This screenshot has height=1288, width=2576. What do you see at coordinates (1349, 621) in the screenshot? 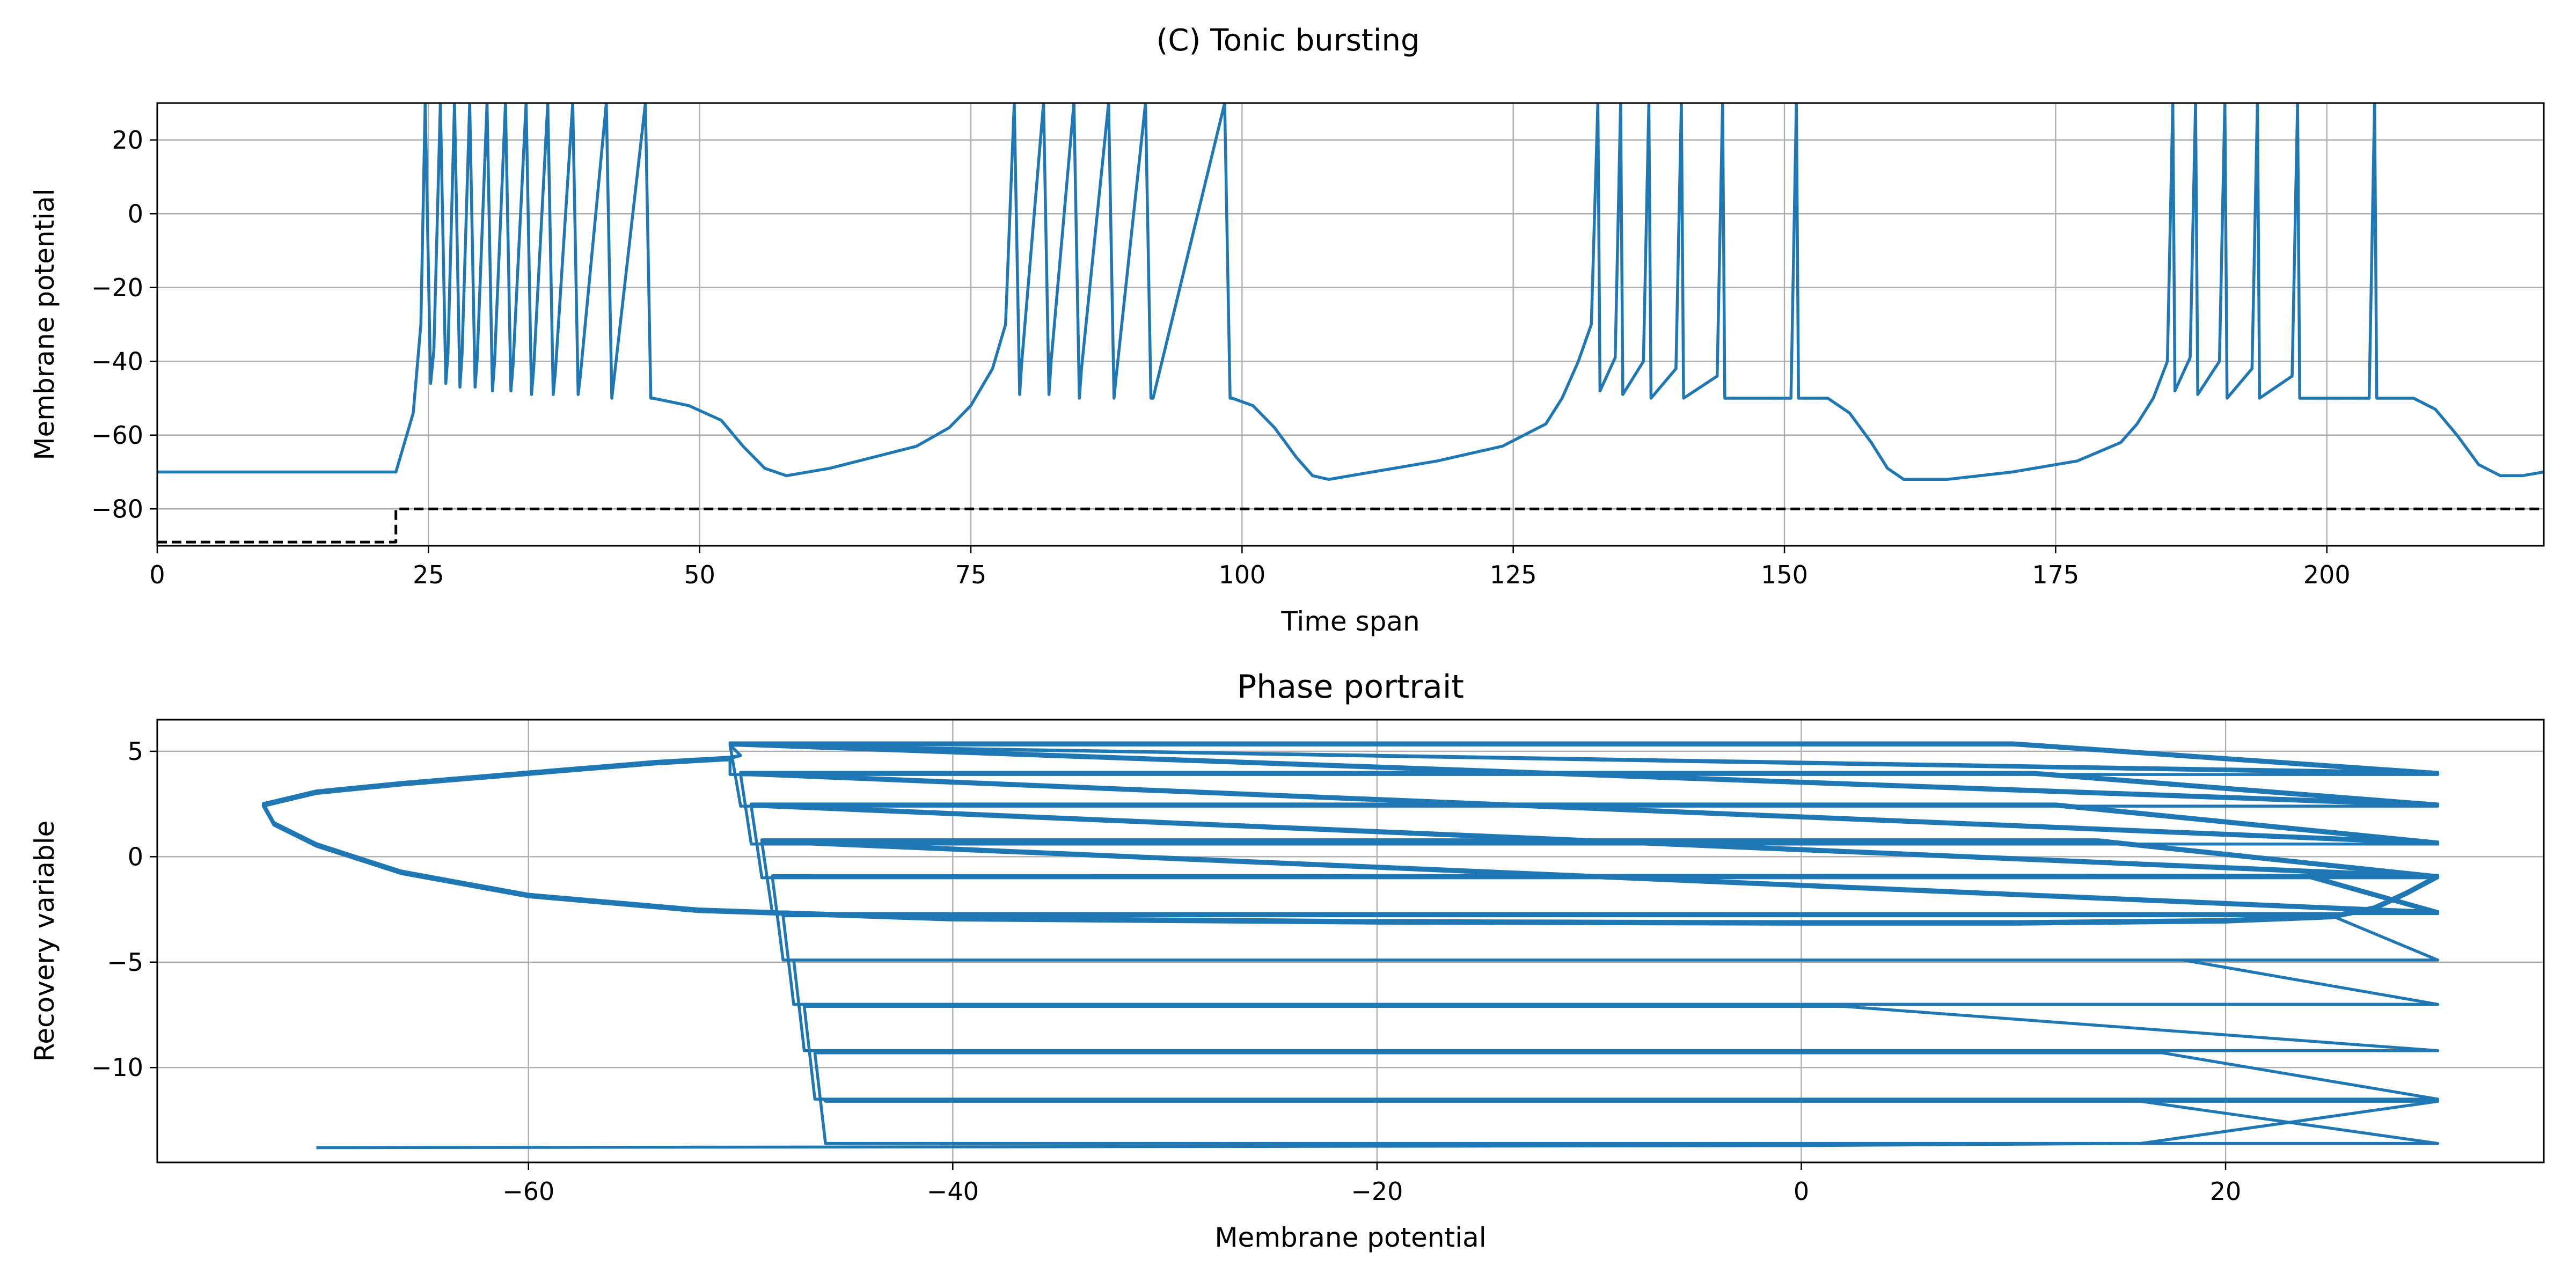
I see `top-chart-x-axis-label: Time span` at bounding box center [1349, 621].